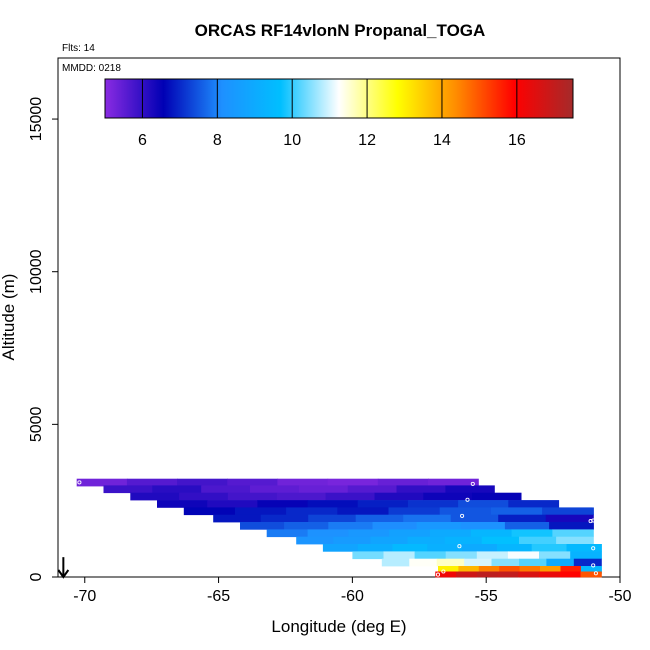 This screenshot has height=650, width=650. I want to click on colorbar-tick-label: 12, so click(367, 140).